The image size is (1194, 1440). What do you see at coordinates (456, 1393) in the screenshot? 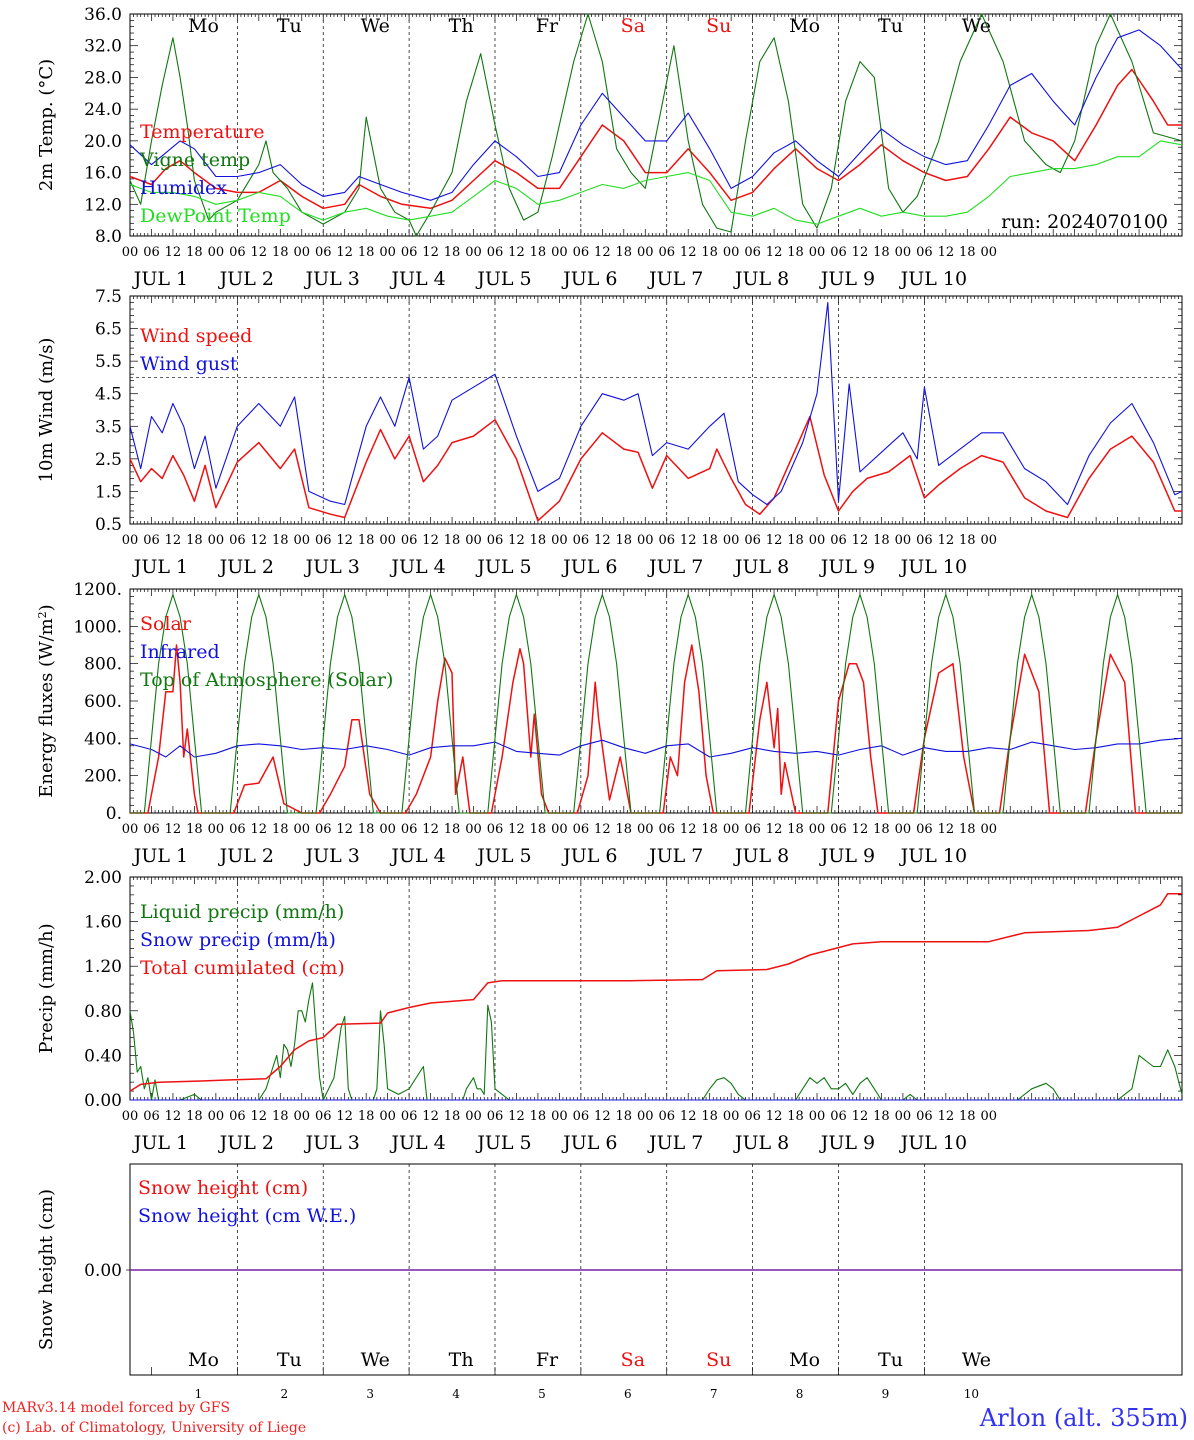
I see `bottom-day-number: 4` at bounding box center [456, 1393].